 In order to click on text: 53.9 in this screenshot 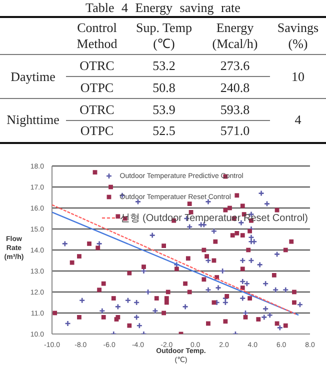, I will do `click(164, 109)`.